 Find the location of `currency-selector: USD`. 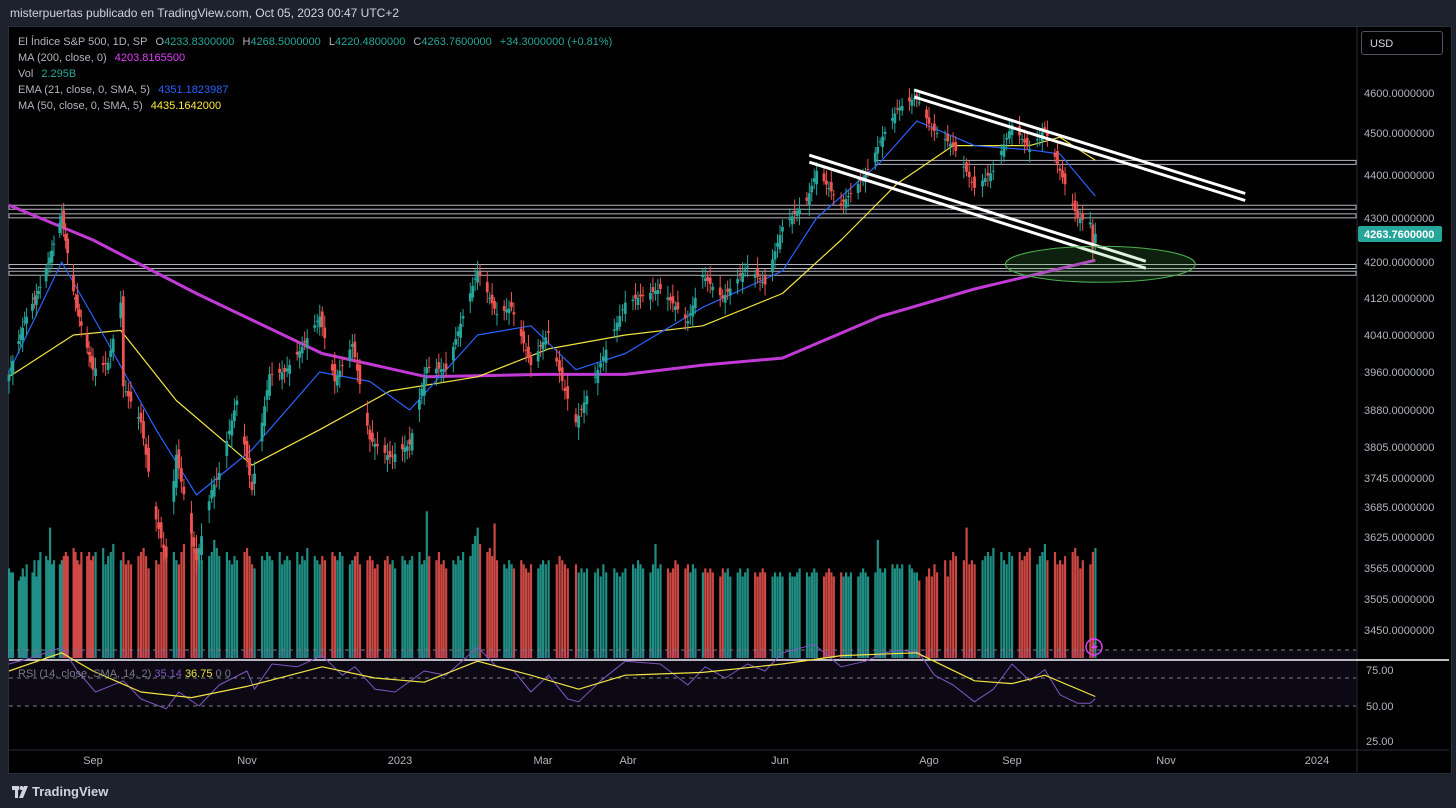

currency-selector: USD is located at coordinates (1402, 43).